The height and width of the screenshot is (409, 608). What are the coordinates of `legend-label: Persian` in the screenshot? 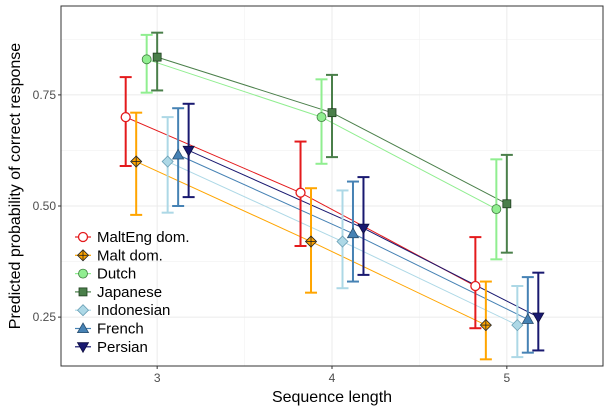 It's located at (122, 347).